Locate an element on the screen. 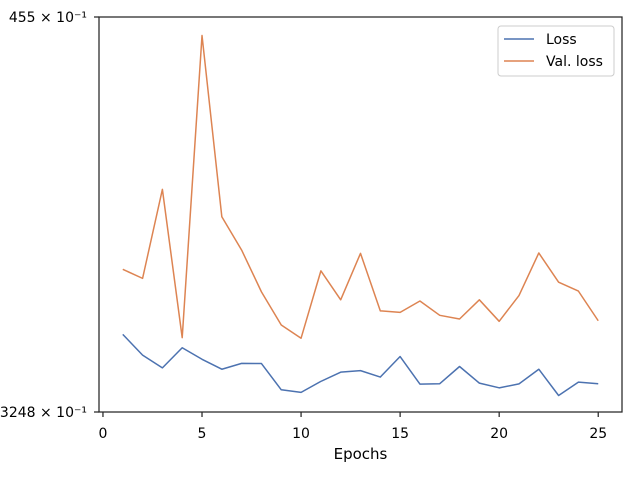  x-tick-label: 5 is located at coordinates (202, 434).